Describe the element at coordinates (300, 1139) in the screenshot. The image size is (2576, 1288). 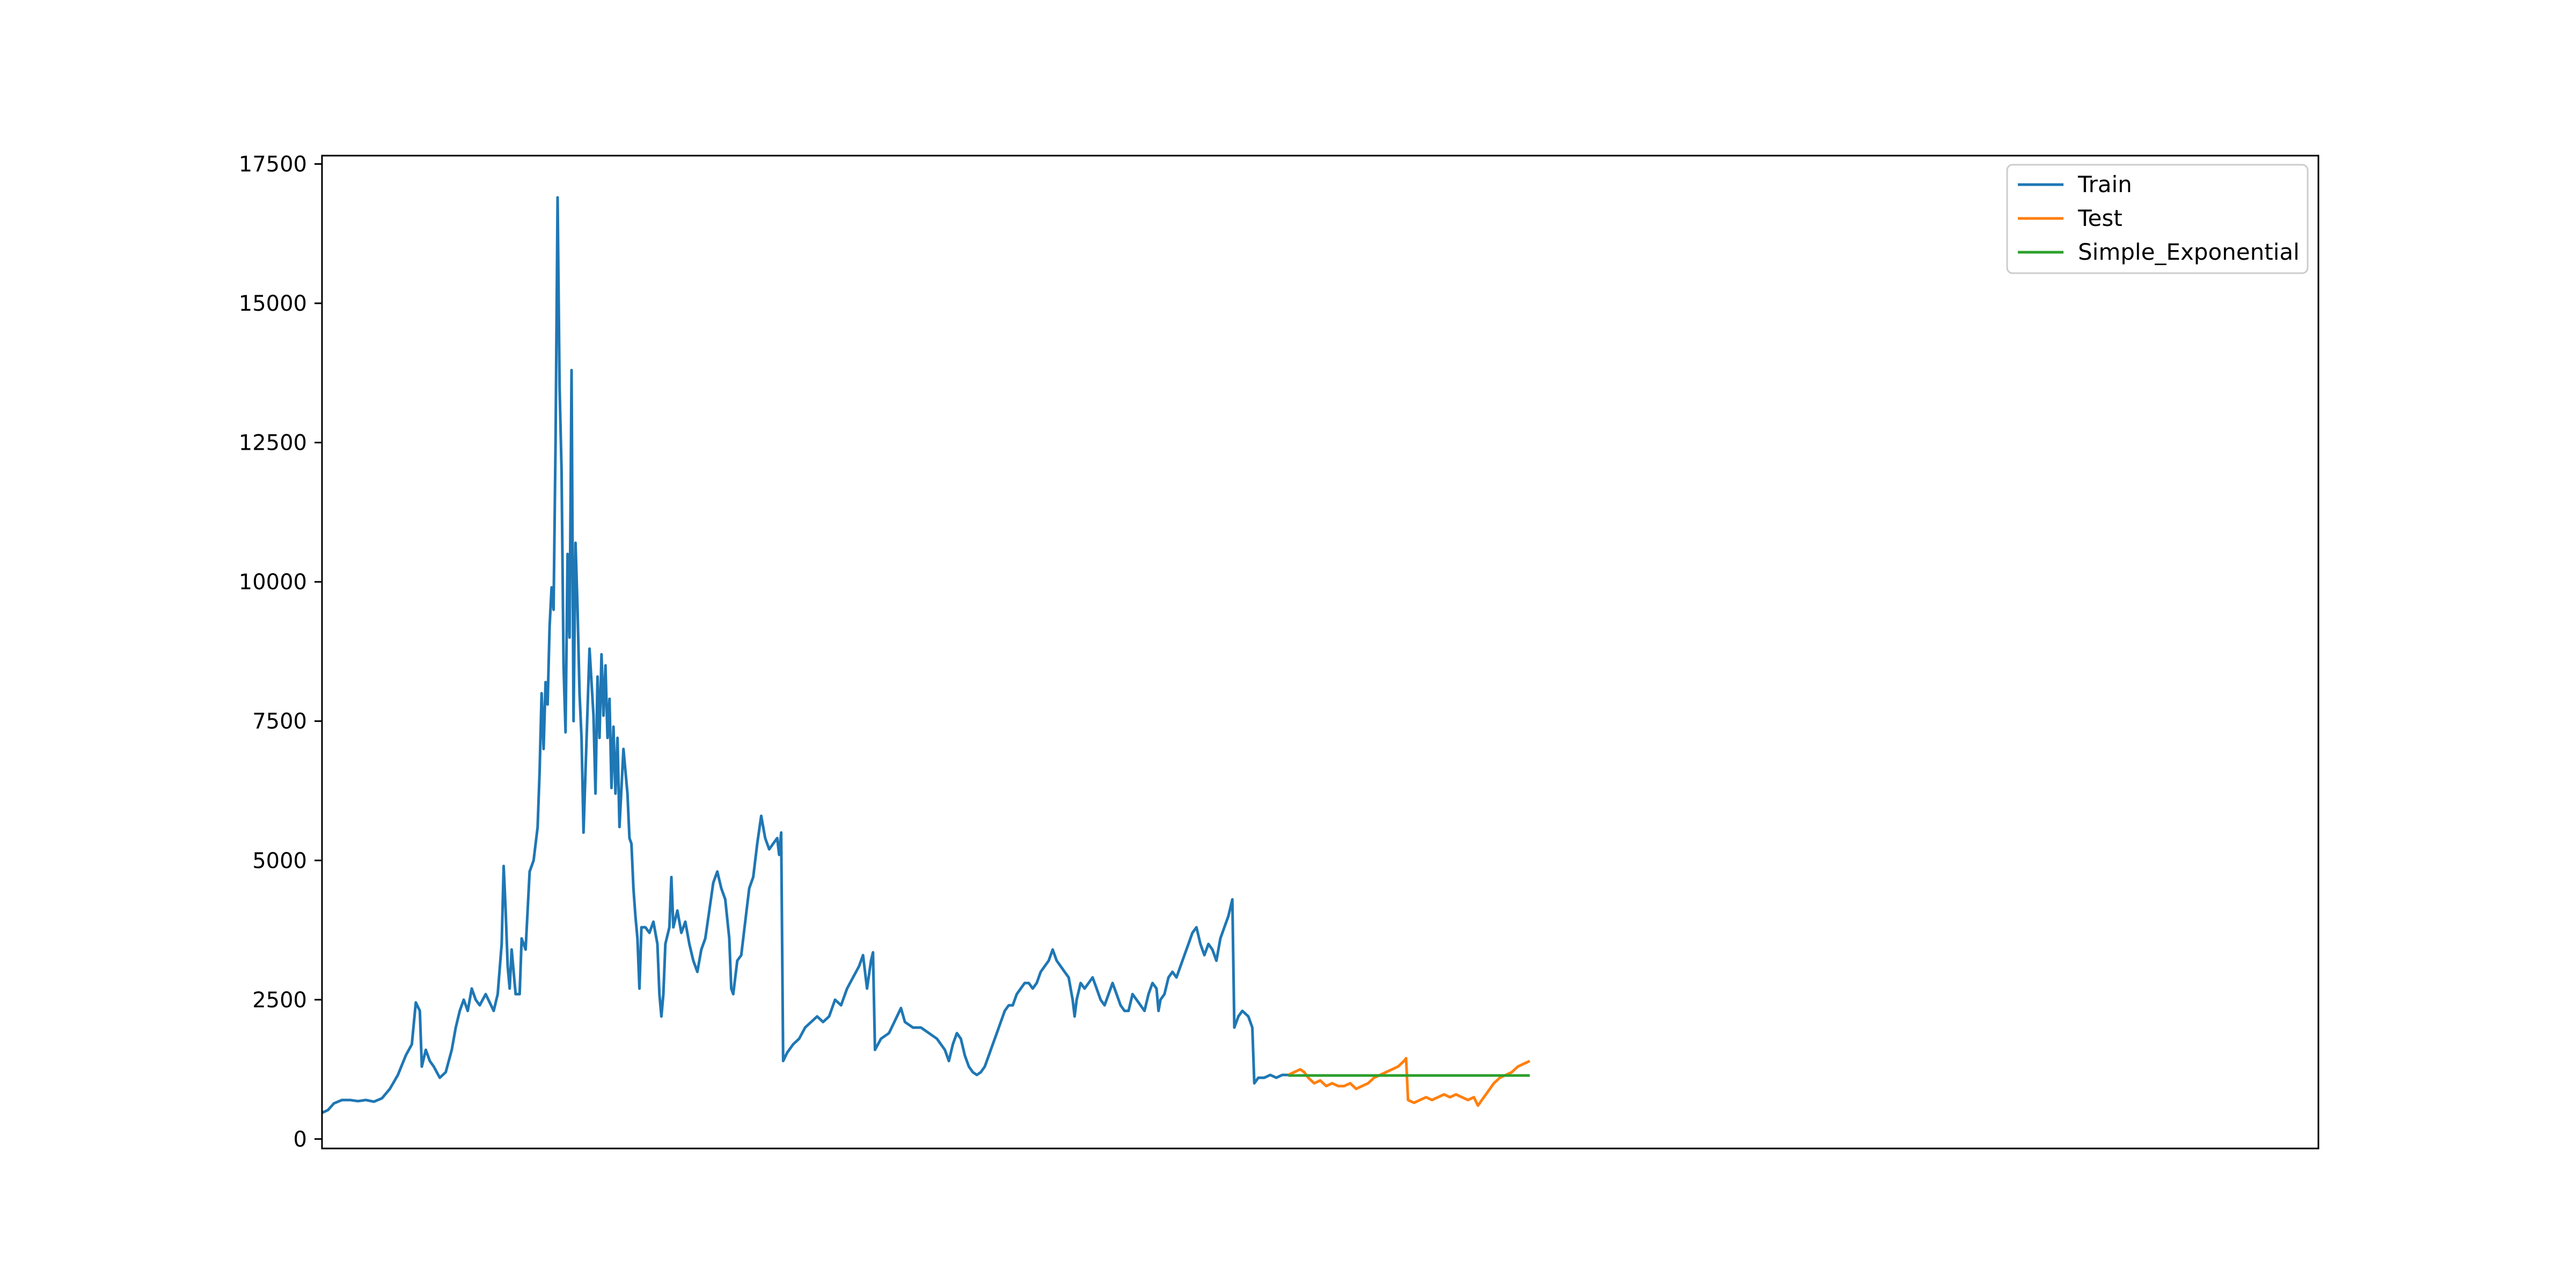
I see `y-tick-label: 0` at that location.